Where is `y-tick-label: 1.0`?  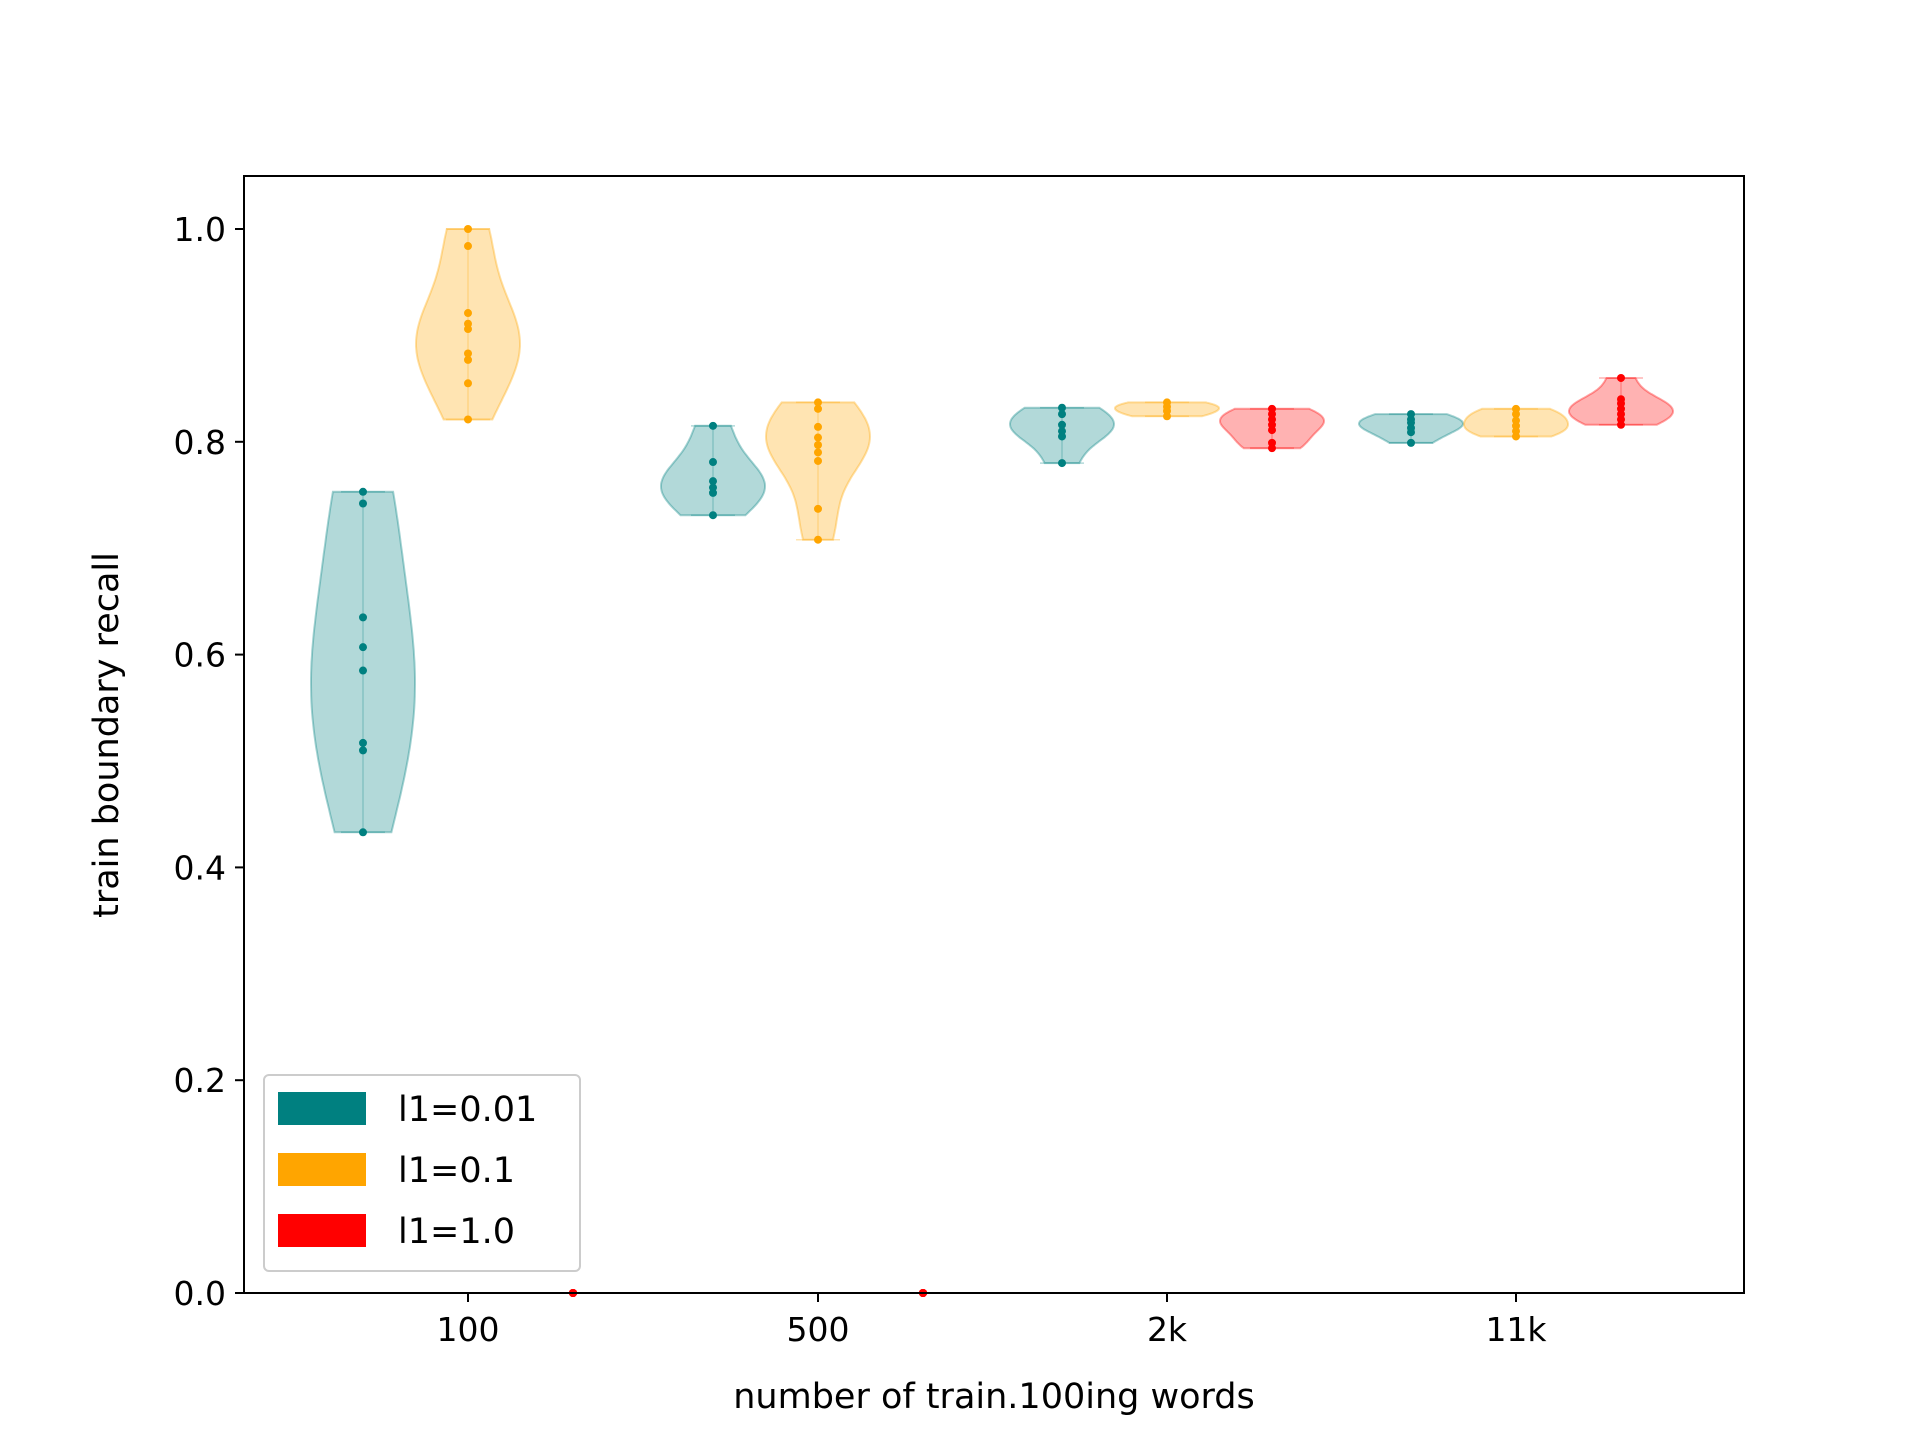 y-tick-label: 1.0 is located at coordinates (200, 229).